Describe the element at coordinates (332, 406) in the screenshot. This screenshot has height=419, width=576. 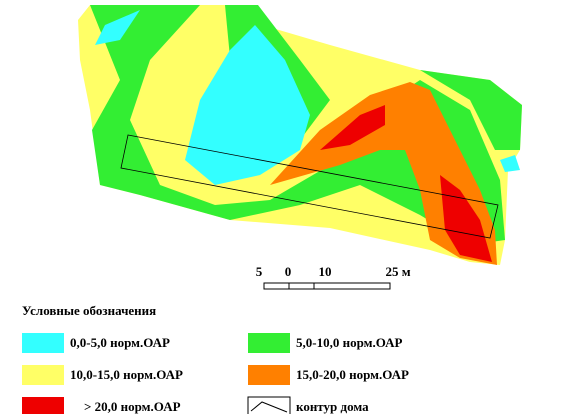
I see `legend-label: контур дома` at that location.